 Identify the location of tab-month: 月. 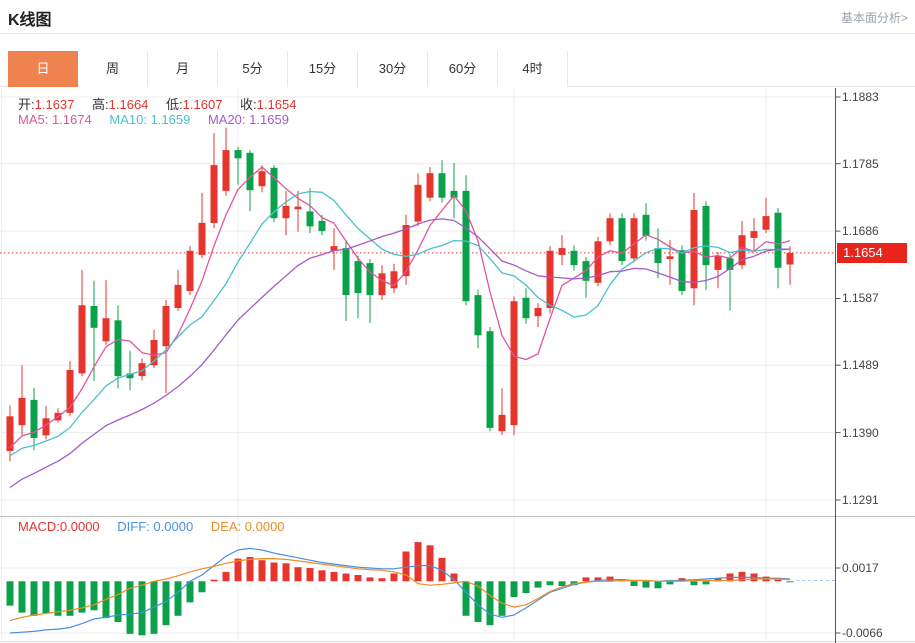
(183, 69).